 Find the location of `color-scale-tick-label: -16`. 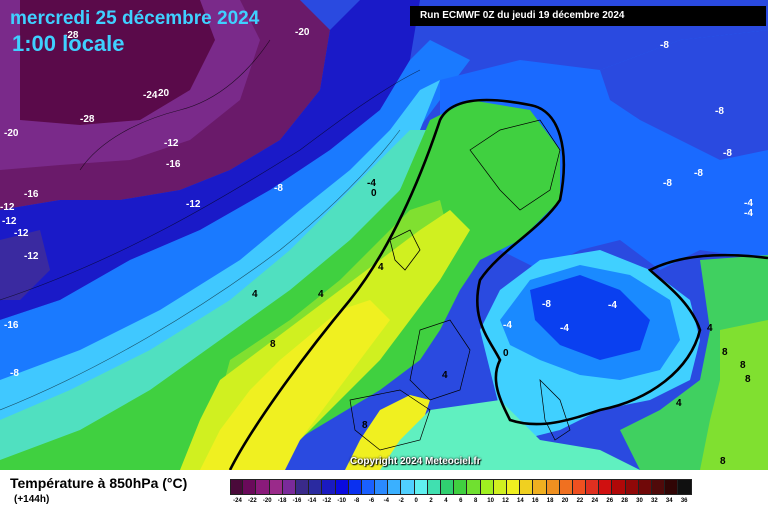

color-scale-tick-label: -16 is located at coordinates (297, 501).